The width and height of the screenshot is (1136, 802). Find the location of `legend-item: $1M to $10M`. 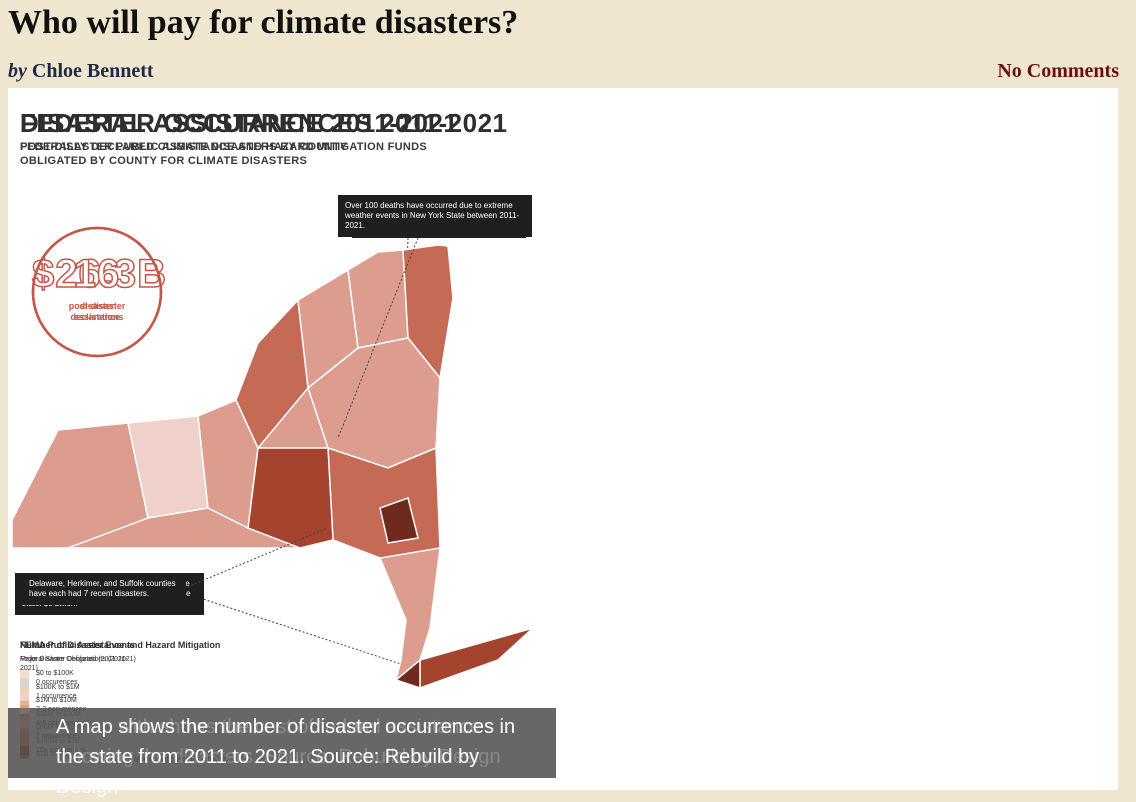

legend-item: $1M to $10M is located at coordinates (120, 701).